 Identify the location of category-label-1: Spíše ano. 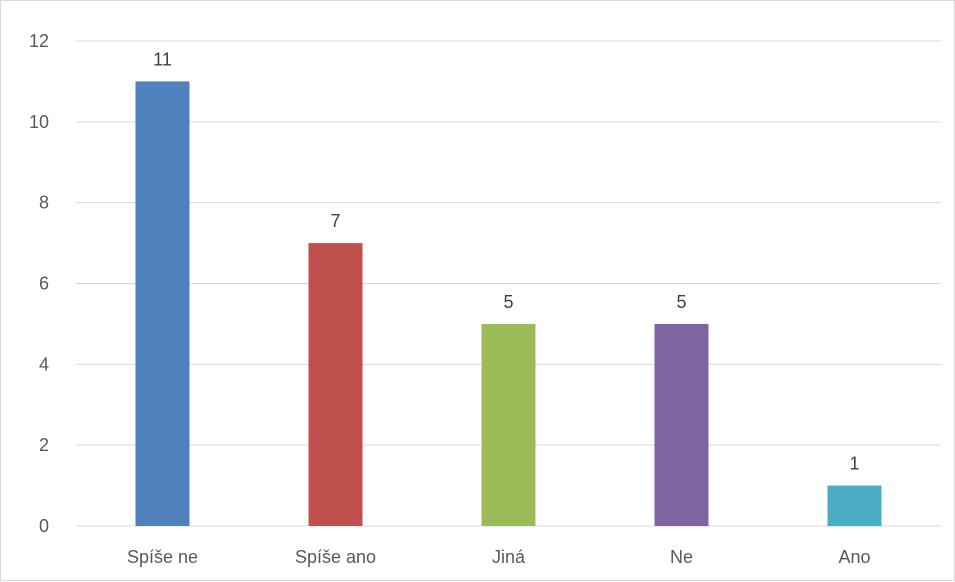
(335, 557).